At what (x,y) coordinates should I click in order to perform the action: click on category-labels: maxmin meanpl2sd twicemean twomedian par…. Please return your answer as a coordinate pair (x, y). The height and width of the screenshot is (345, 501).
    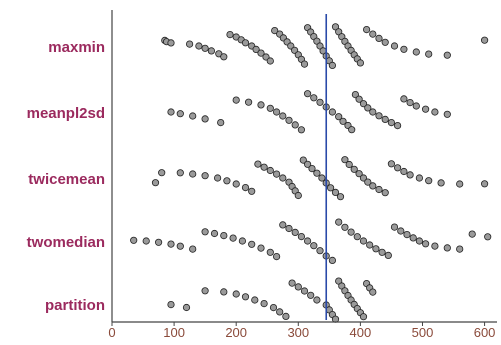
    Looking at the image, I should click on (66, 176).